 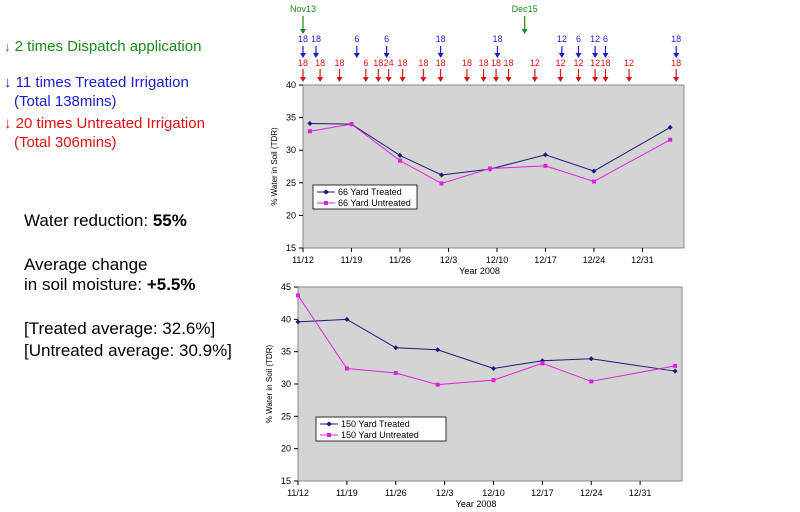 I want to click on dispatch-text: 2 times Dispatch application, so click(x=108, y=46).